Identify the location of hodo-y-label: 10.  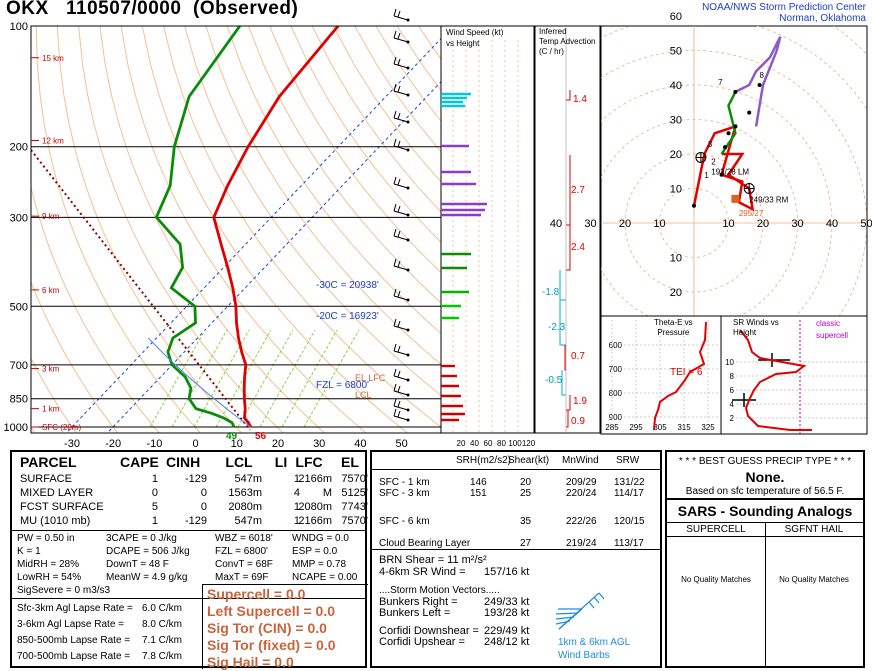
(676, 190).